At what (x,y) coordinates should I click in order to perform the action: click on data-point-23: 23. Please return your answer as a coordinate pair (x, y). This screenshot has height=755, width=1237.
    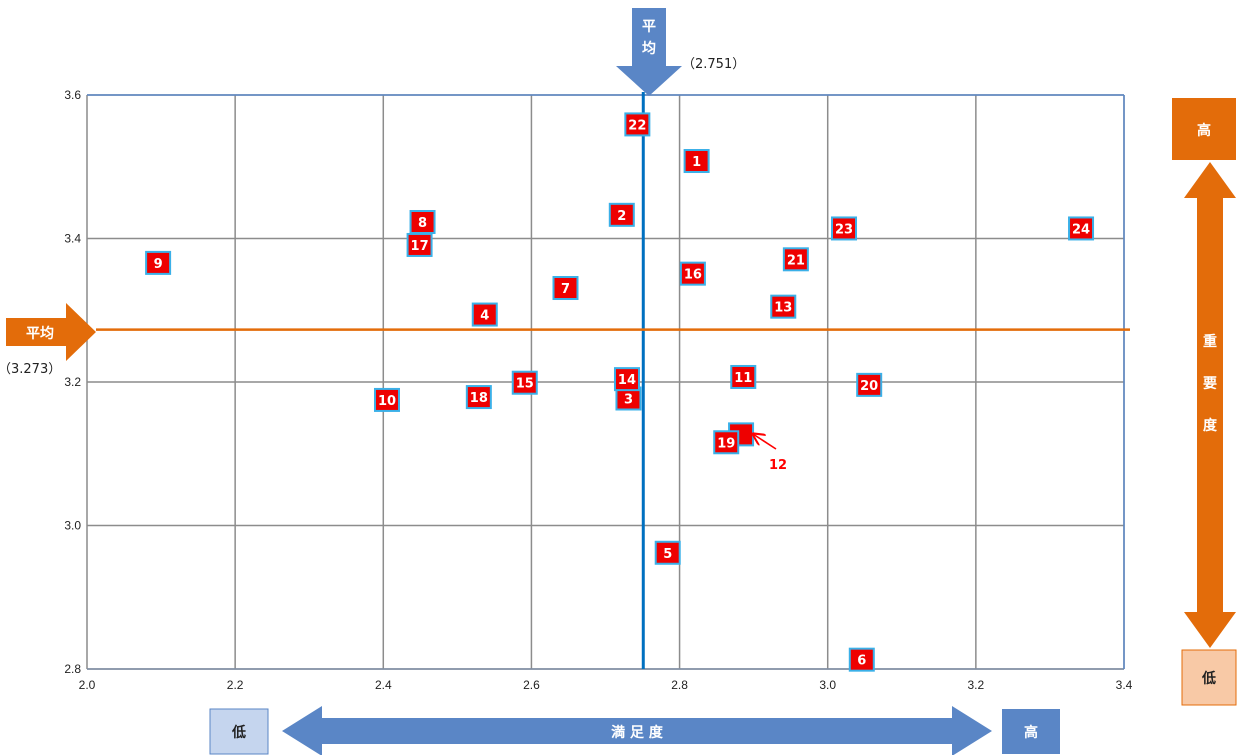
    Looking at the image, I should click on (844, 228).